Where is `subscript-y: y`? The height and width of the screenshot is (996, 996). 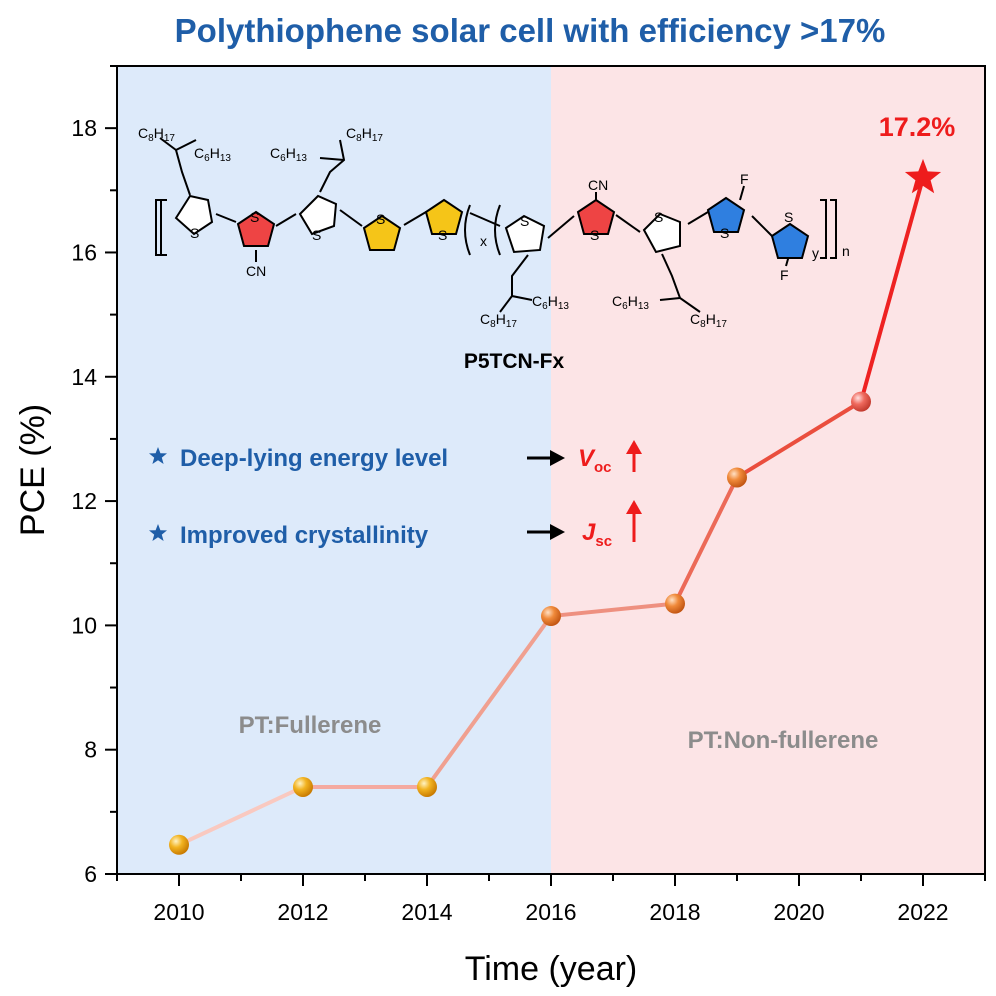
subscript-y: y is located at coordinates (815, 253).